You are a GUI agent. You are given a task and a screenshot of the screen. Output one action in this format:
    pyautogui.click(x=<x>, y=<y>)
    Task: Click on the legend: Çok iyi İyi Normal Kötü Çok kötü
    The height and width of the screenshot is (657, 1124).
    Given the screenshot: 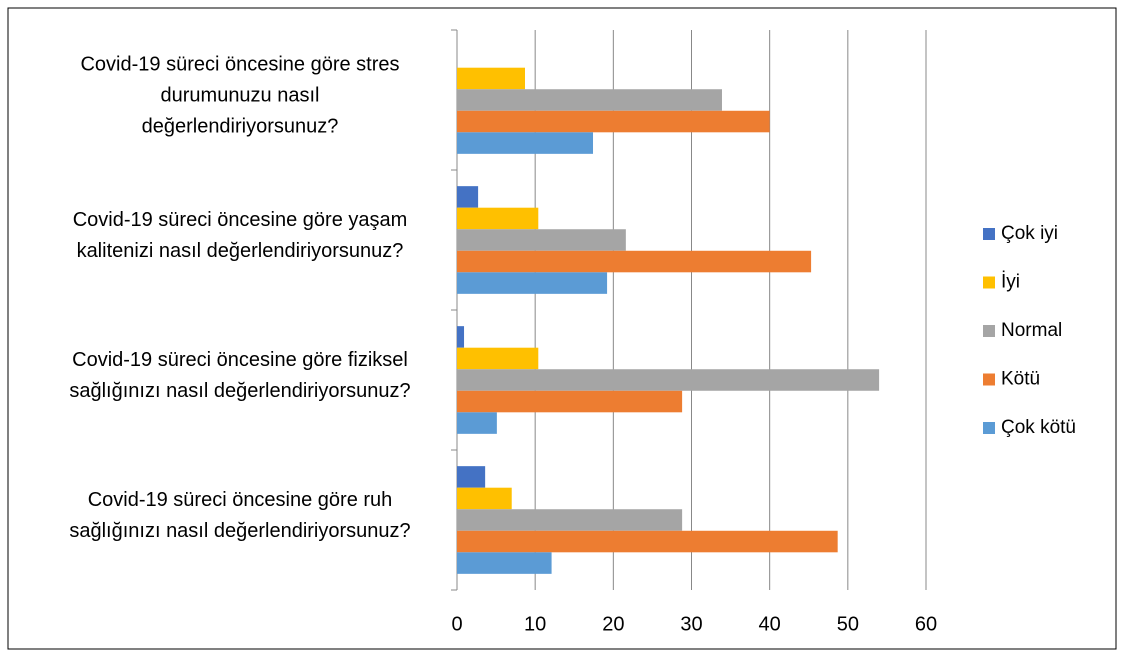 What is the action you would take?
    pyautogui.click(x=1029, y=330)
    